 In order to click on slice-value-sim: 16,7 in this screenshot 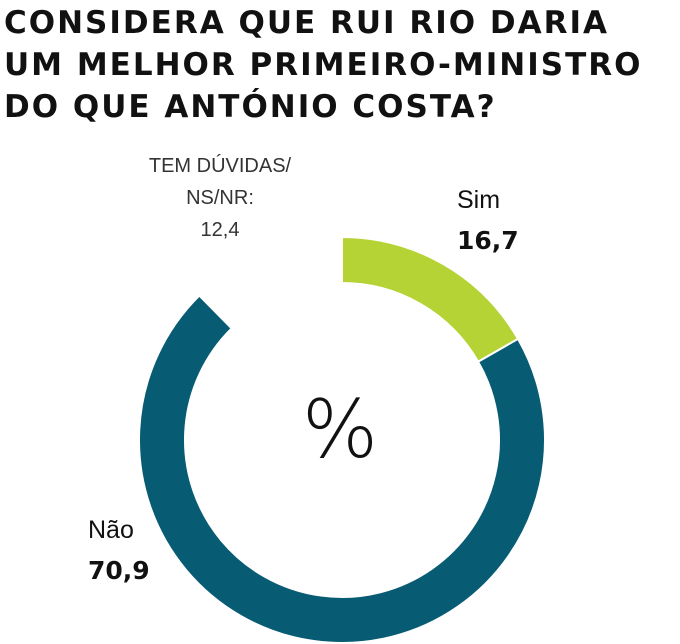, I will do `click(488, 240)`.